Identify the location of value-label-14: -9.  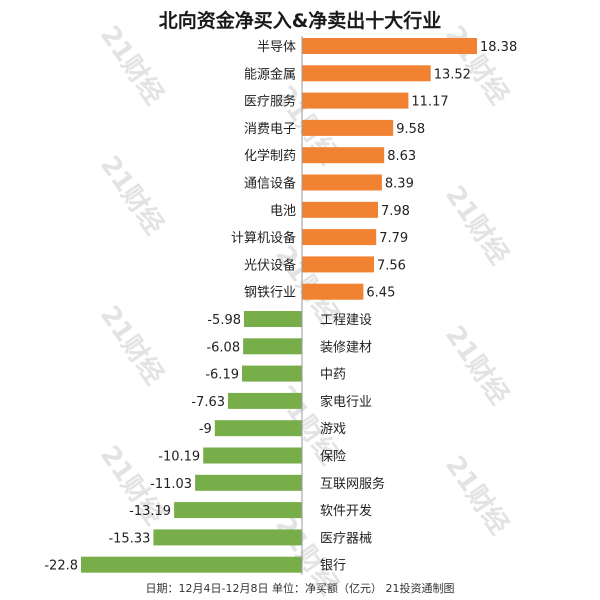
(205, 429).